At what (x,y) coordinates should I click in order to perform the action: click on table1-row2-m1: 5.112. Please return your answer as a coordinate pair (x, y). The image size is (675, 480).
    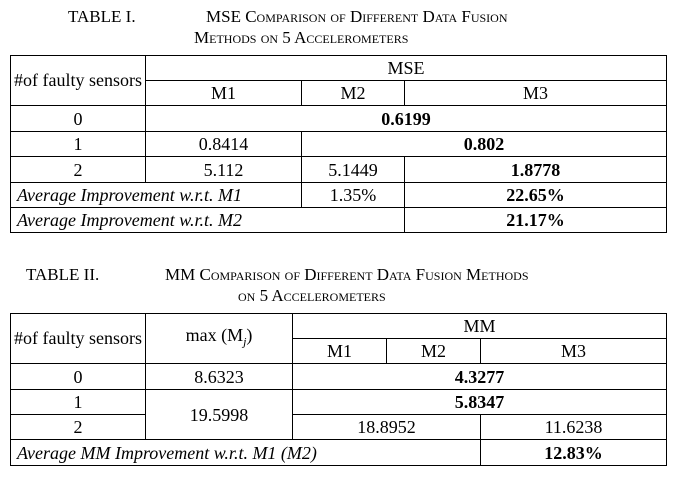
    Looking at the image, I should click on (223, 169).